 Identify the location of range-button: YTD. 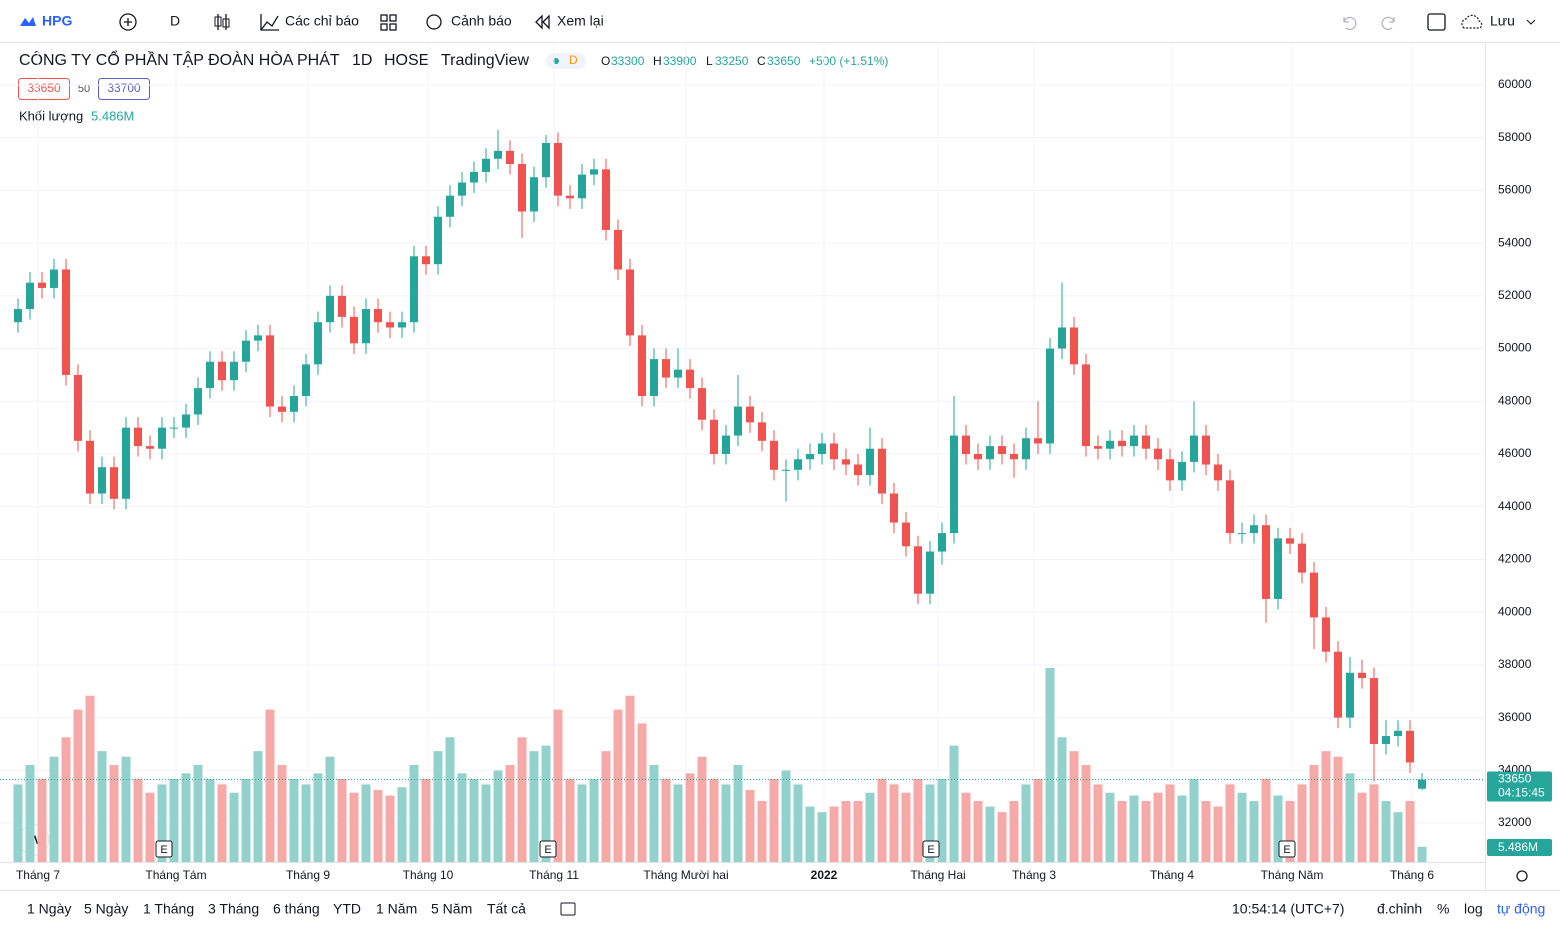
(347, 909).